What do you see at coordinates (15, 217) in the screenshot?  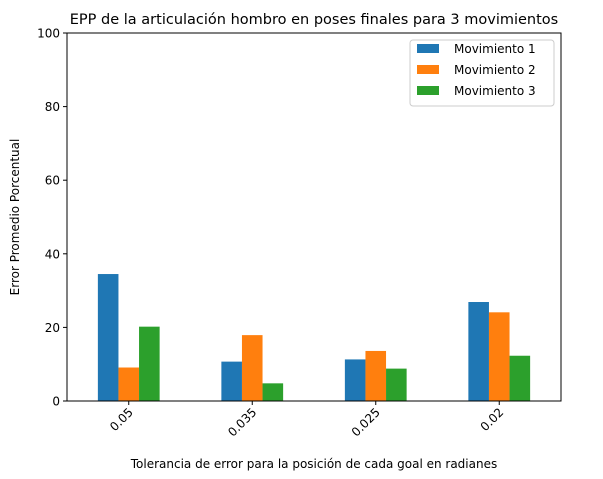 I see `y-axis-label: Error Promedio Porcentual` at bounding box center [15, 217].